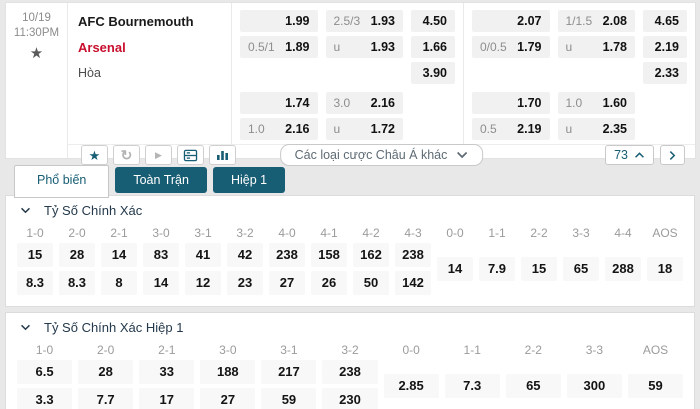 Image resolution: width=700 pixels, height=409 pixels. I want to click on odds-cell: u 2.35, so click(596, 129).